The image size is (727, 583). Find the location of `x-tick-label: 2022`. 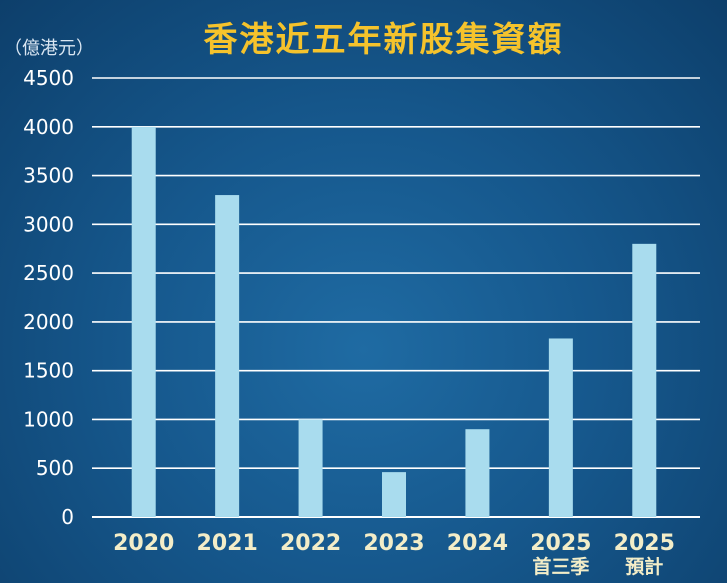

x-tick-label: 2022 is located at coordinates (310, 543).